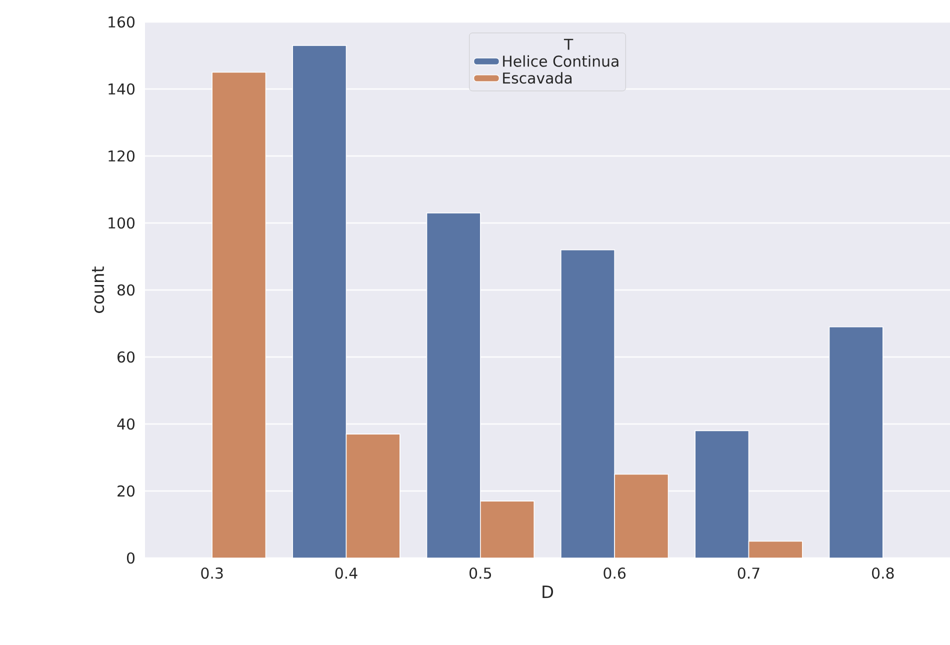 This screenshot has height=645, width=950. Describe the element at coordinates (121, 22) in the screenshot. I see `y-tick-label: 160` at that location.